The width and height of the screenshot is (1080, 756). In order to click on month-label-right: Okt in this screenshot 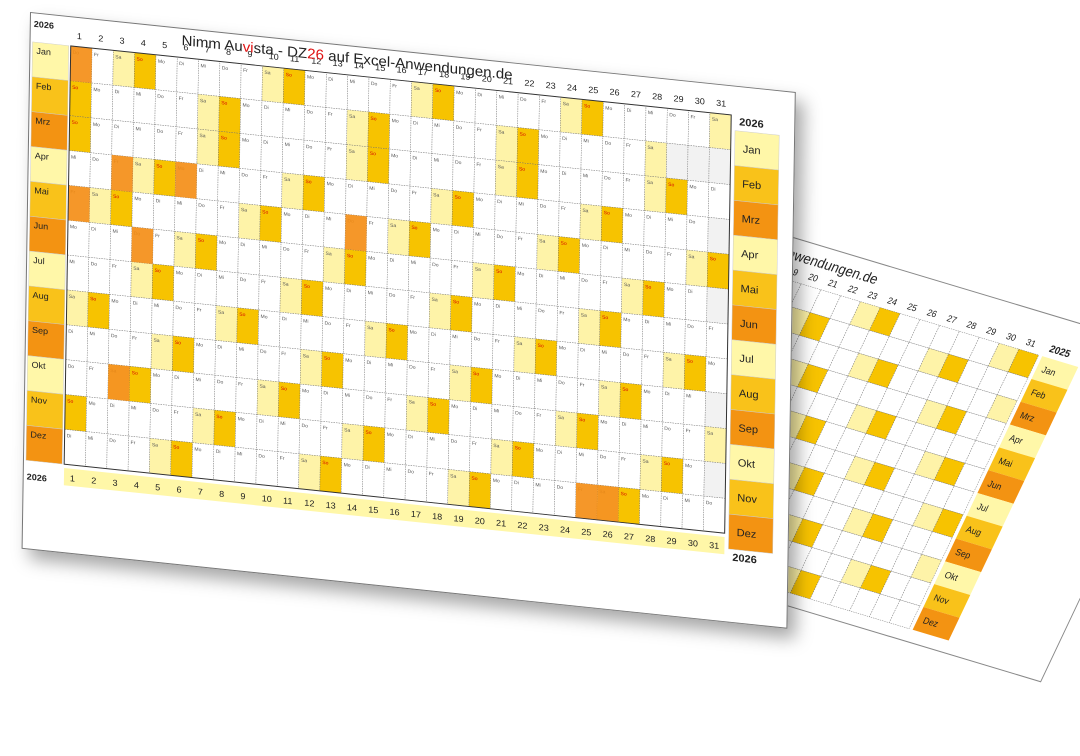, I will do `click(746, 463)`.